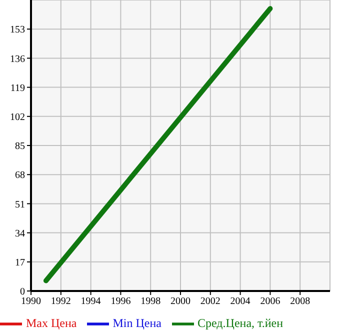 The height and width of the screenshot is (335, 345). I want to click on legend-label: Max Цена, so click(51, 323).